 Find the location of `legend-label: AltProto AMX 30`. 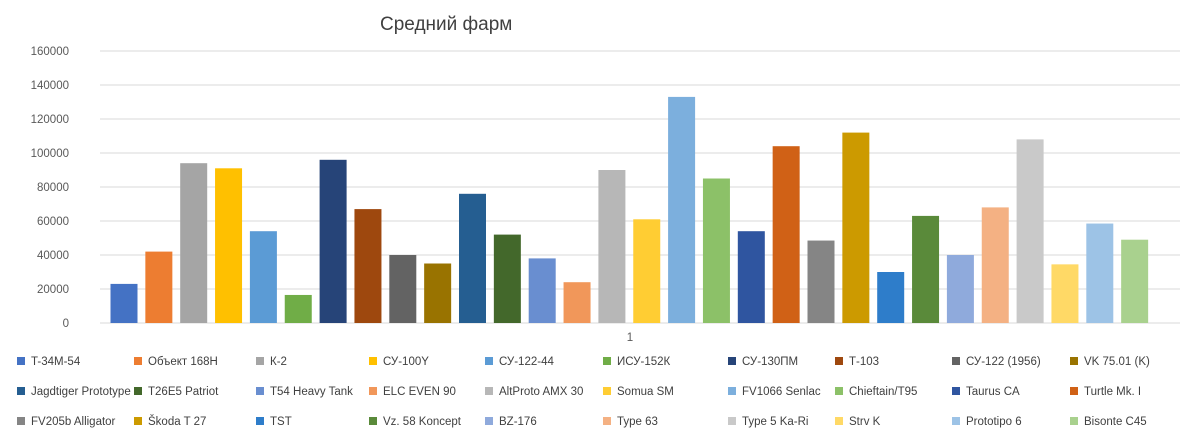

legend-label: AltProto AMX 30 is located at coordinates (541, 392).